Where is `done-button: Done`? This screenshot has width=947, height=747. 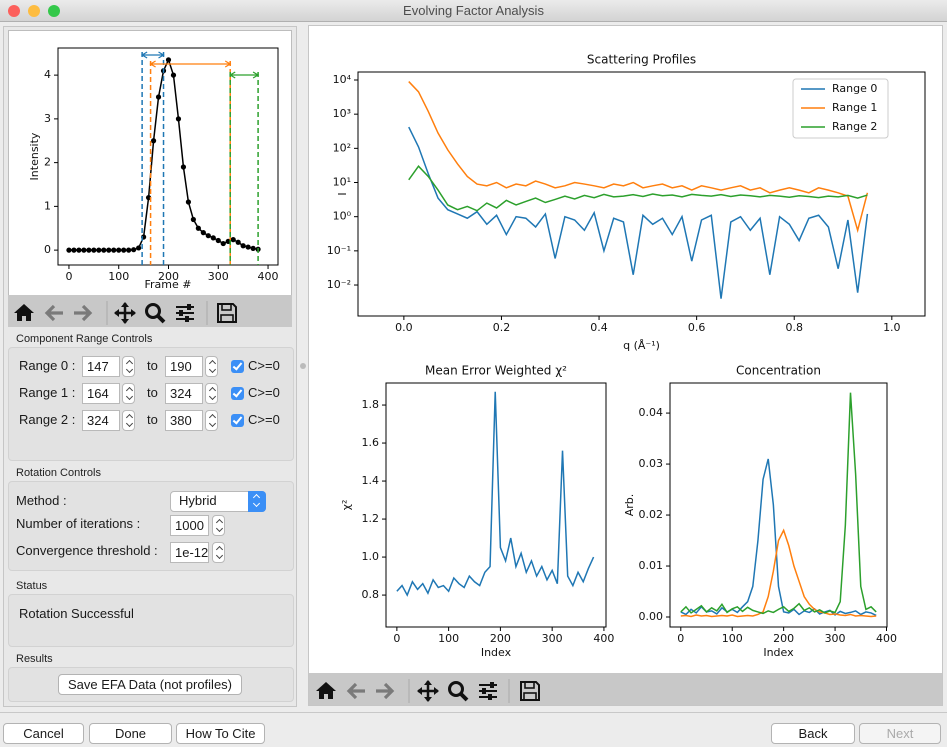
done-button: Done is located at coordinates (130, 733).